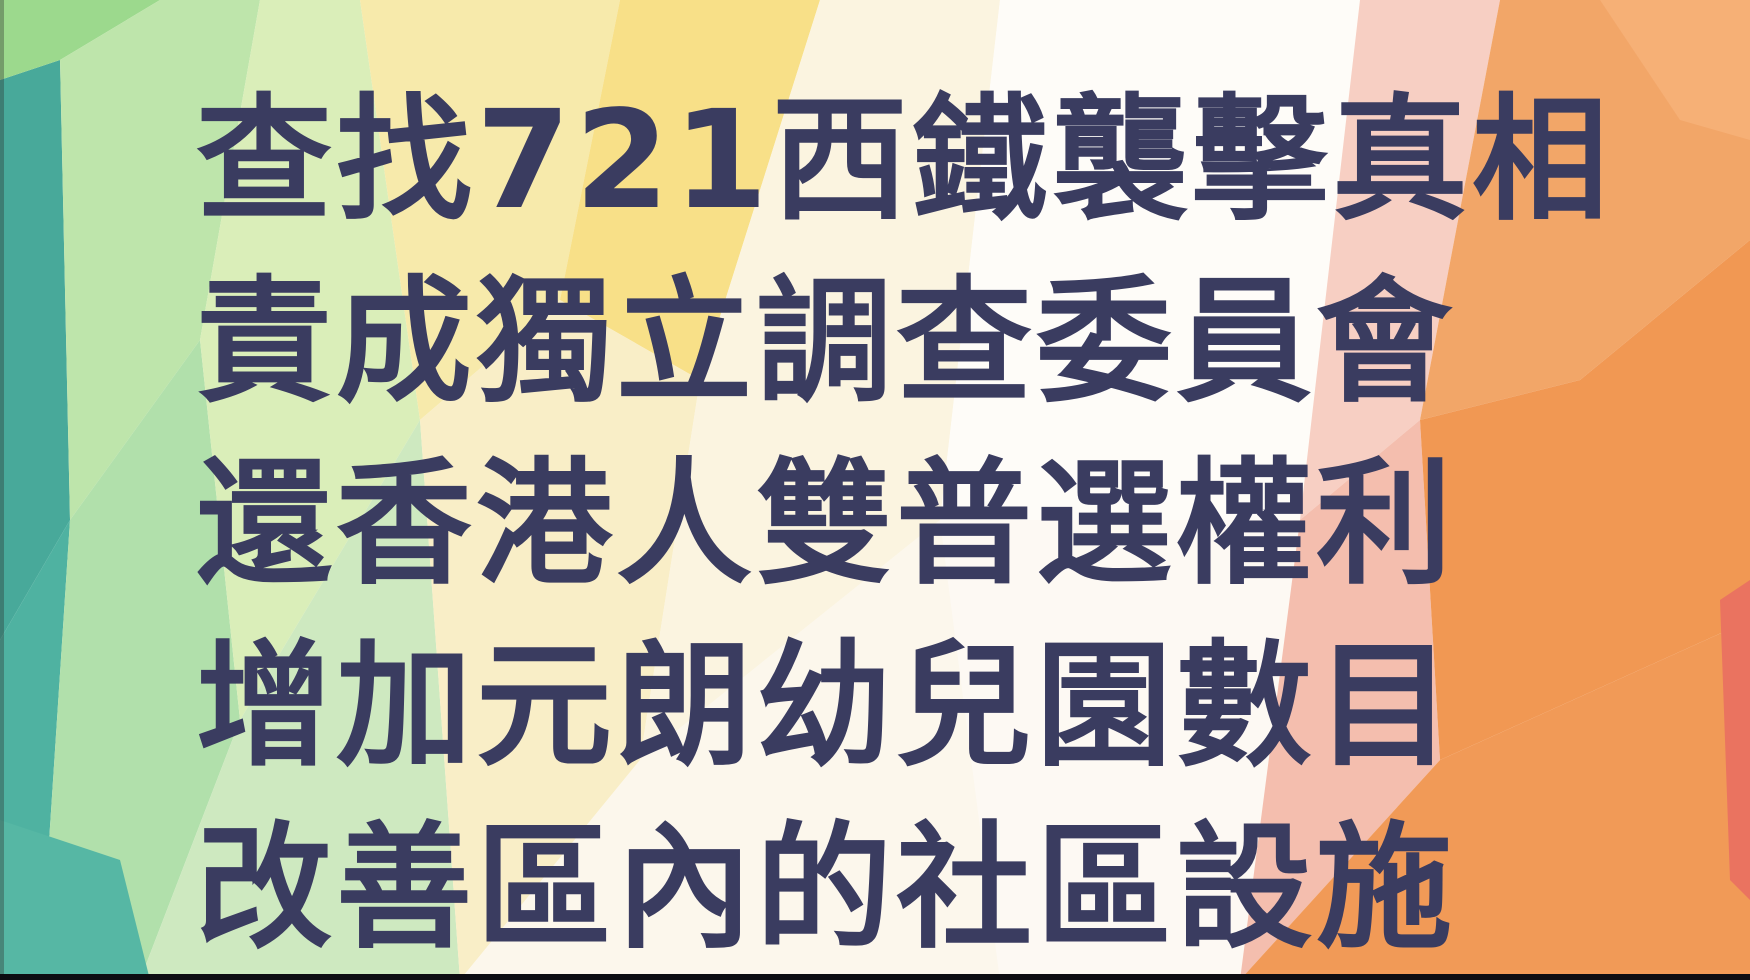 The image size is (1750, 980). I want to click on scan-edge-bottom, so click(875, 977).